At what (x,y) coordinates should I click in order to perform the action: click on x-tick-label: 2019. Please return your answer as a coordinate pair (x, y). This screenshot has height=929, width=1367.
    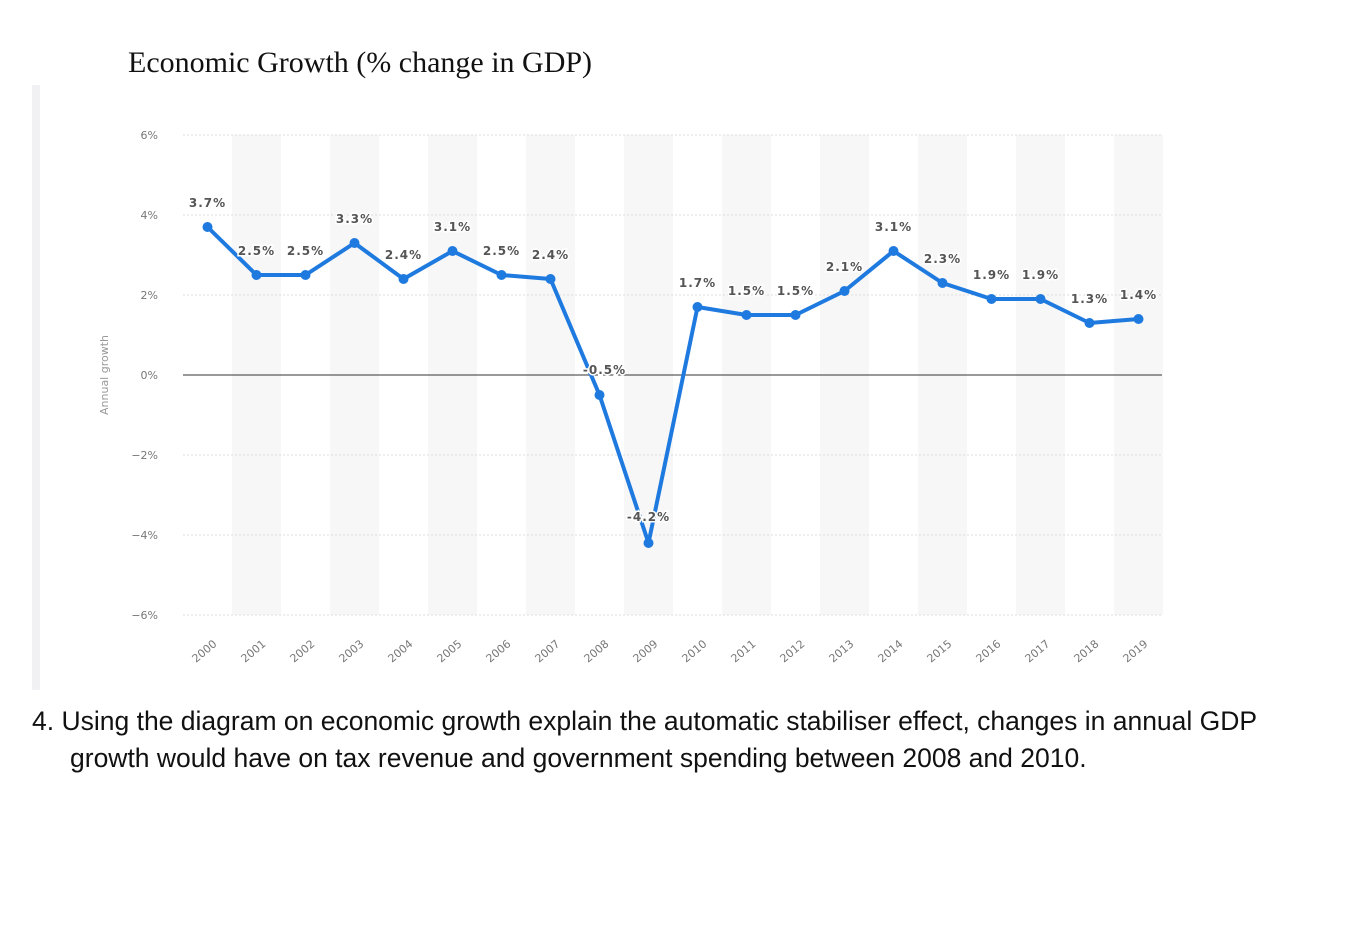
    Looking at the image, I should click on (1136, 651).